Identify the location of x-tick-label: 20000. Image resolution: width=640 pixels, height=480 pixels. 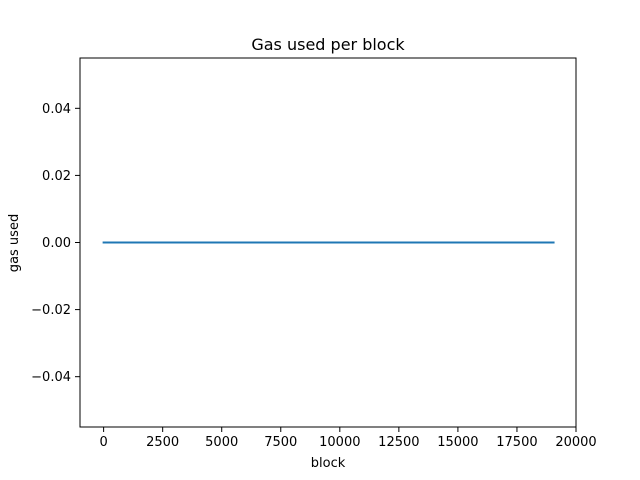
(575, 442).